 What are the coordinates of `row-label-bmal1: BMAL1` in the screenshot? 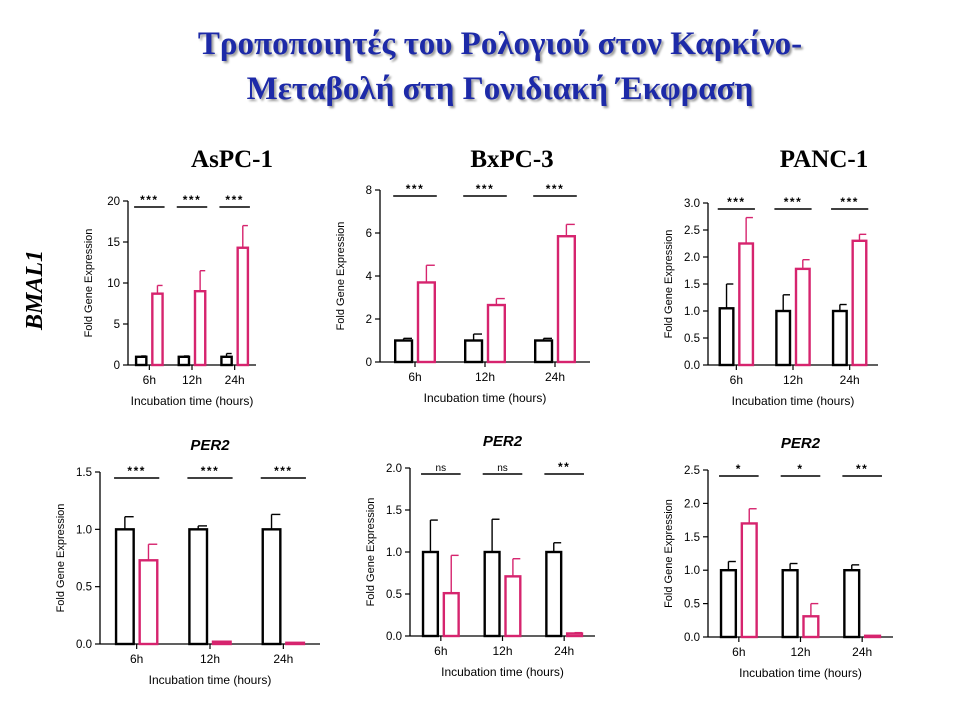 It's located at (35, 289).